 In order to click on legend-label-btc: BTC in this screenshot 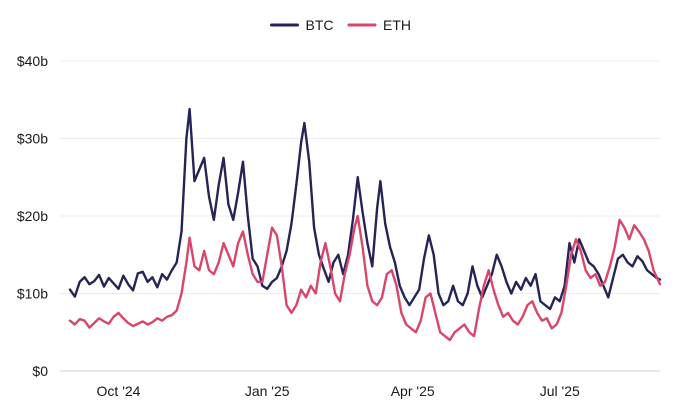, I will do `click(320, 25)`.